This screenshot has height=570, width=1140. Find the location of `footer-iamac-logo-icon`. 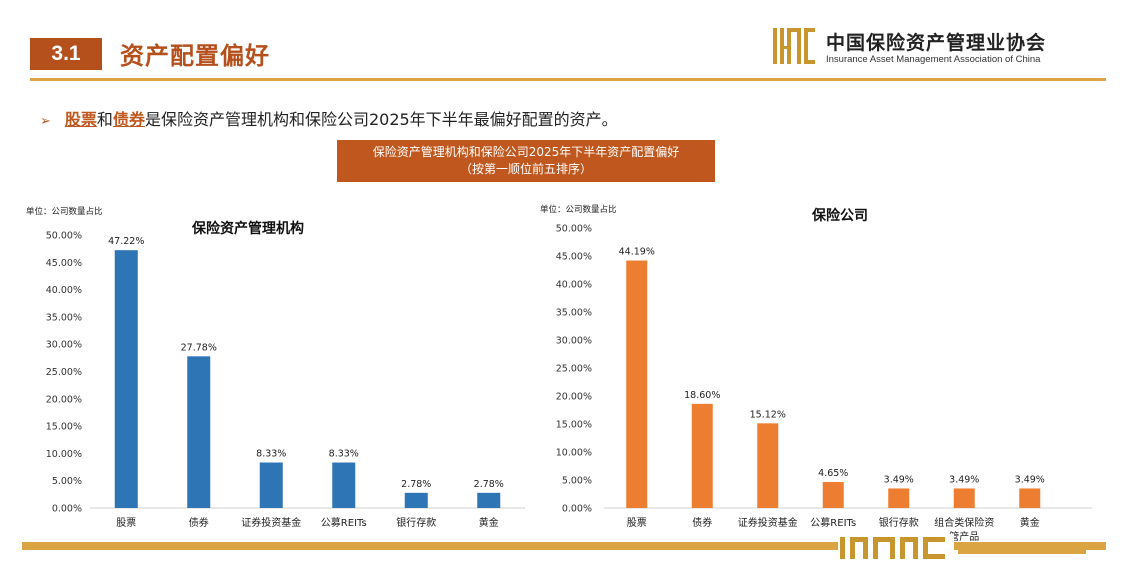

footer-iamac-logo-icon is located at coordinates (896, 548).